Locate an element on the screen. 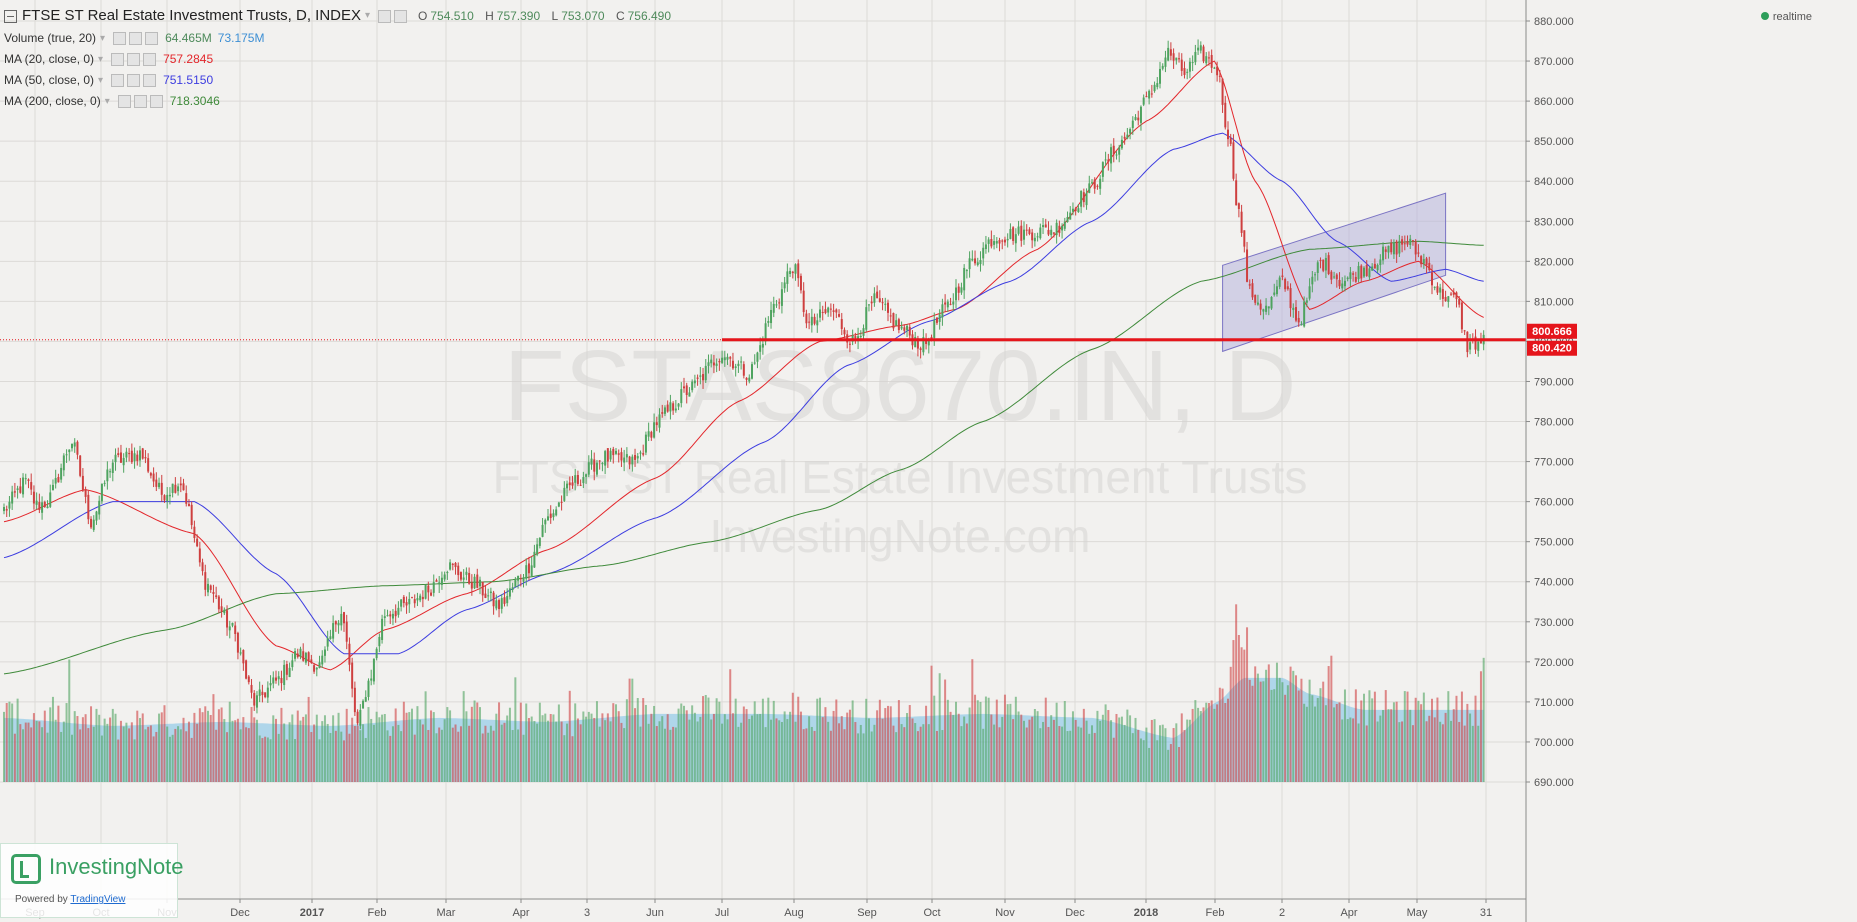 This screenshot has height=922, width=1857. indicator-volume: Volume (true, 20) ▾ 64.465M 73.175M is located at coordinates (341, 38).